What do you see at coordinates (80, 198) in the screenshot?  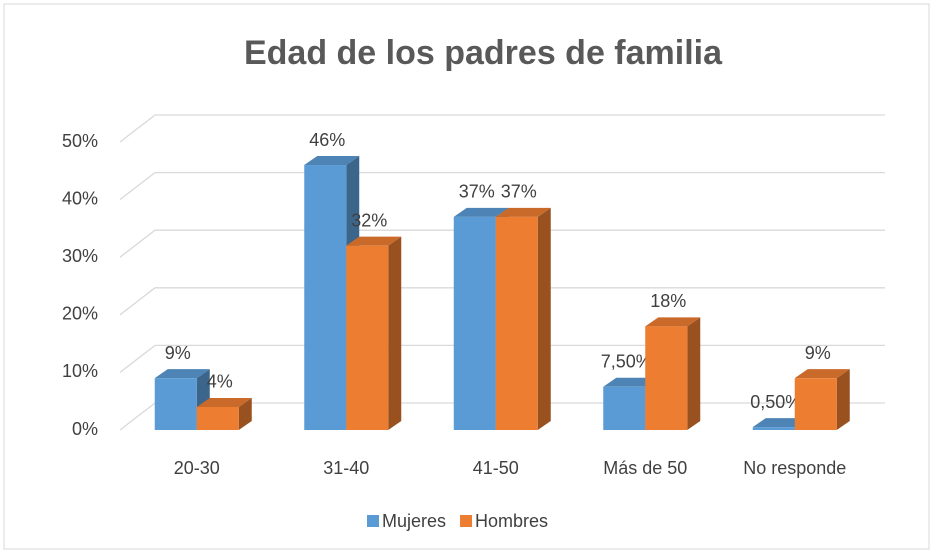 I see `y-tick-label: 40%` at bounding box center [80, 198].